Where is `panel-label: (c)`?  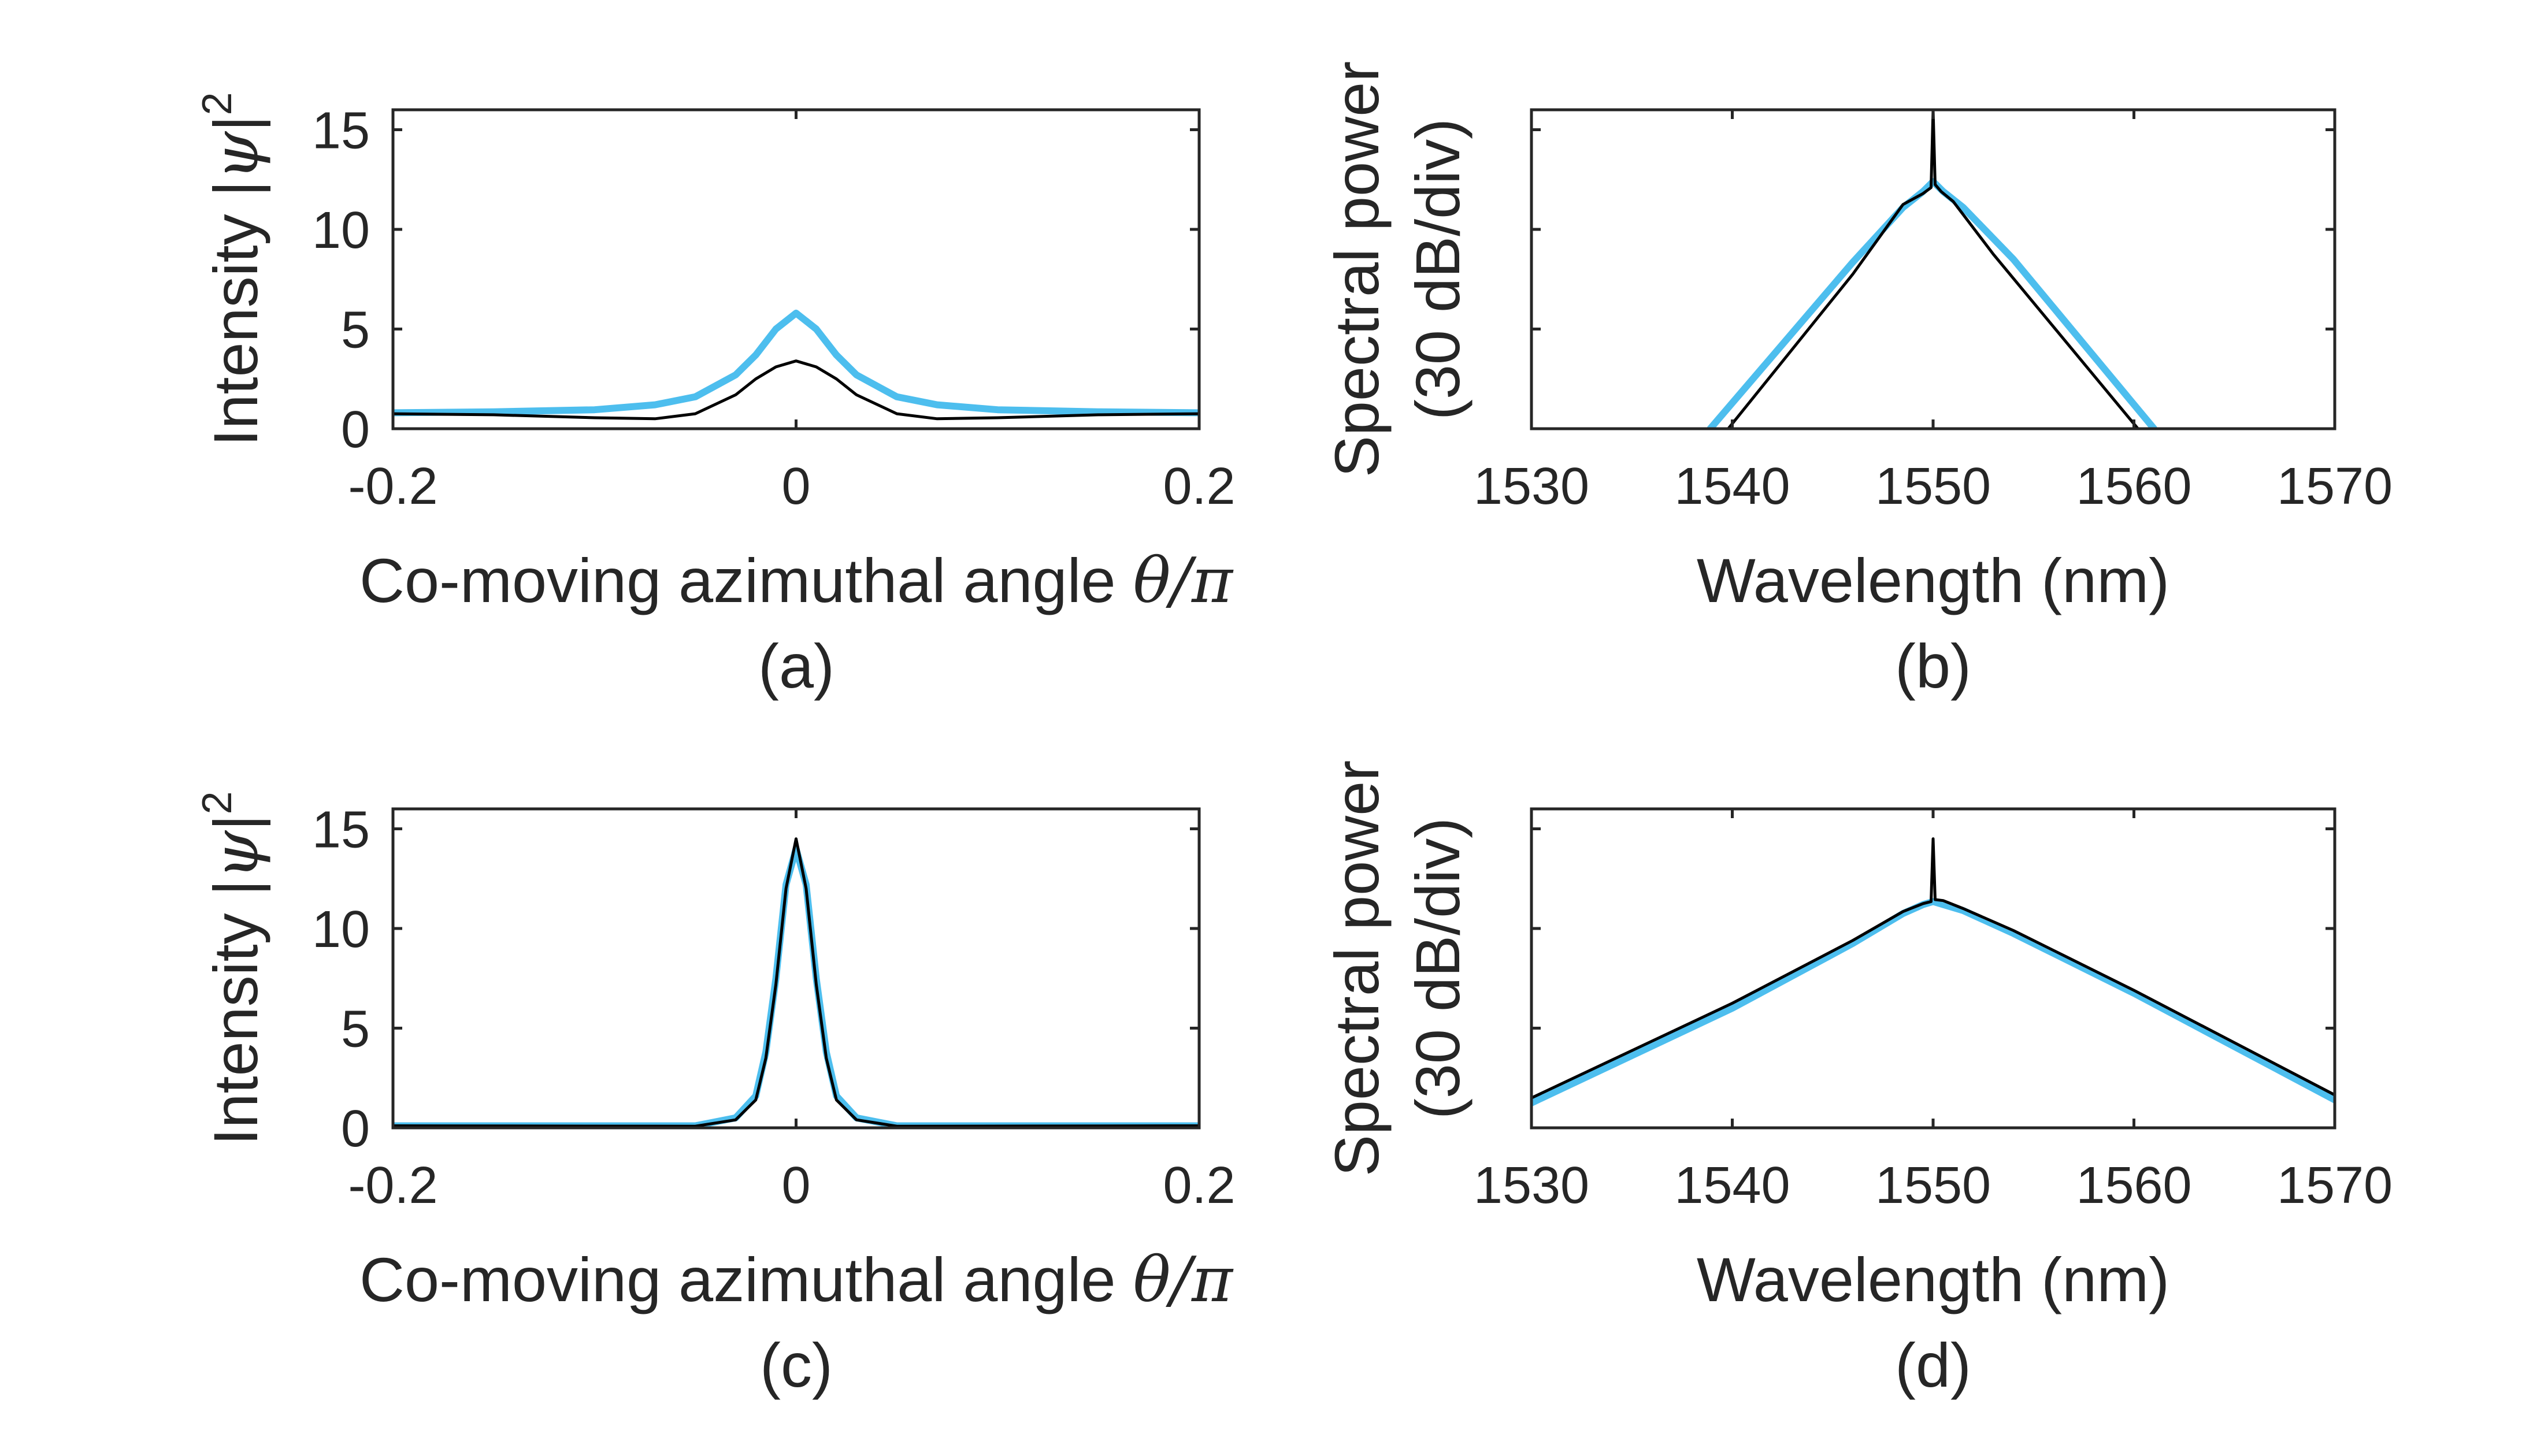 panel-label: (c) is located at coordinates (796, 1365).